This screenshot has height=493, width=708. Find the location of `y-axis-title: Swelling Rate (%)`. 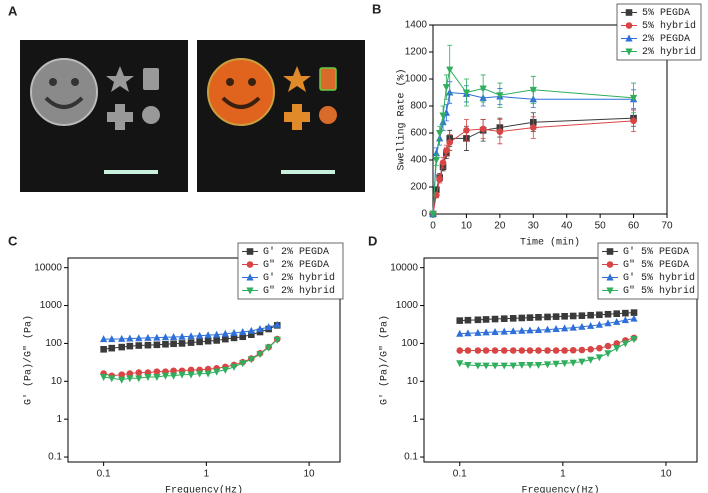

y-axis-title: Swelling Rate (%) is located at coordinates (402, 119).